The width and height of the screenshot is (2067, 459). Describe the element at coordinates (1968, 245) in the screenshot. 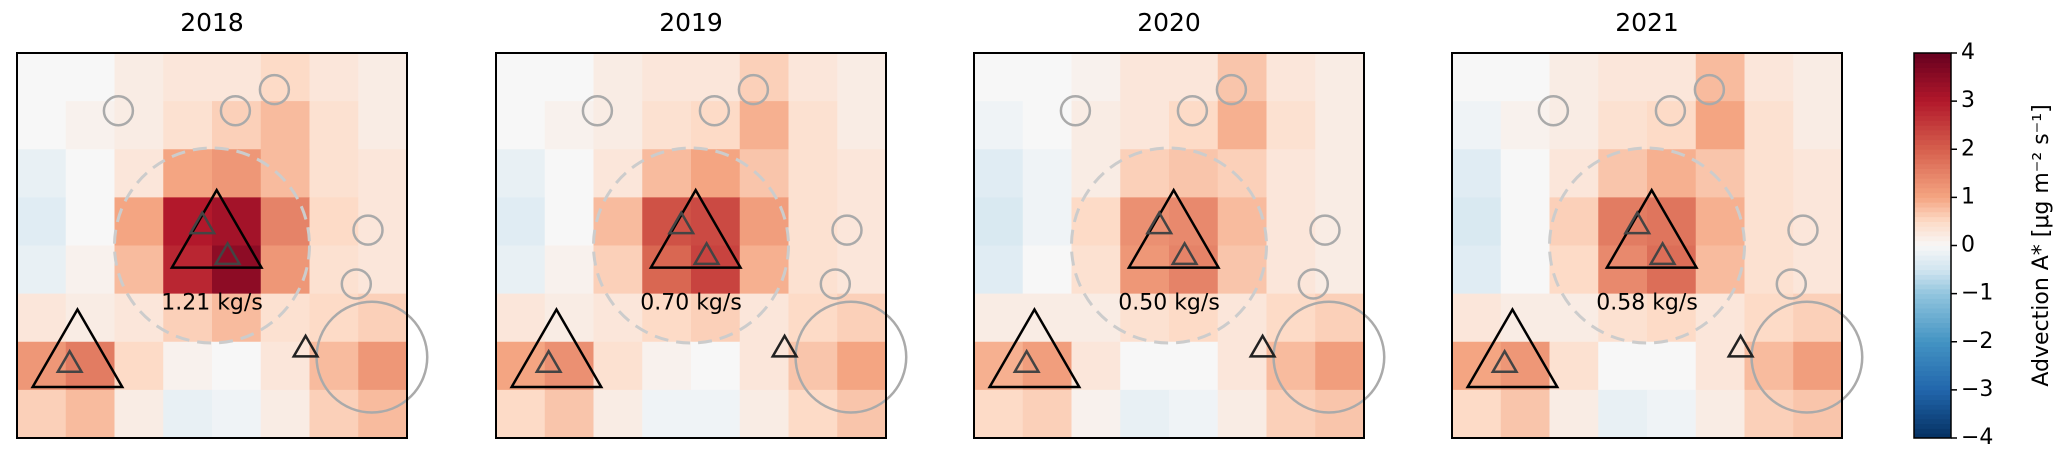

I see `colorbar-tick-label: 0` at that location.